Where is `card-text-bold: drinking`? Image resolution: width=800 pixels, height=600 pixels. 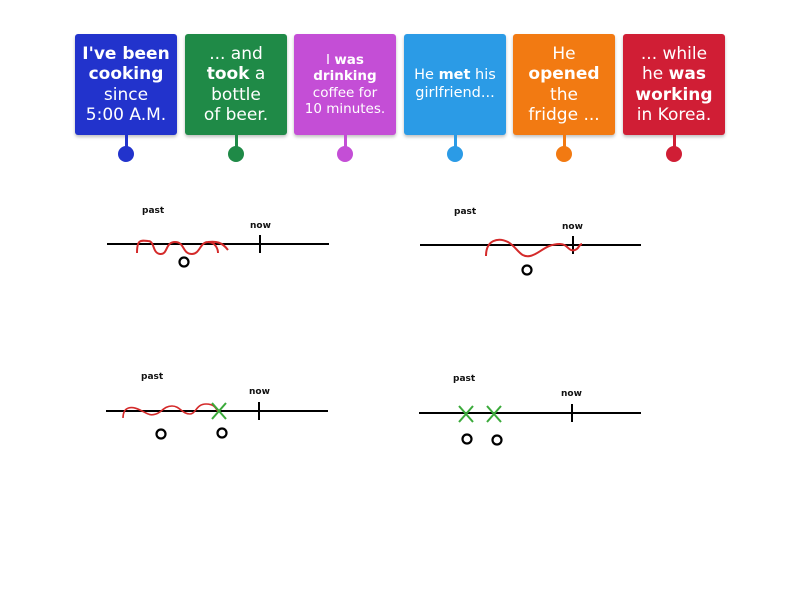
card-text-bold: drinking is located at coordinates (345, 76).